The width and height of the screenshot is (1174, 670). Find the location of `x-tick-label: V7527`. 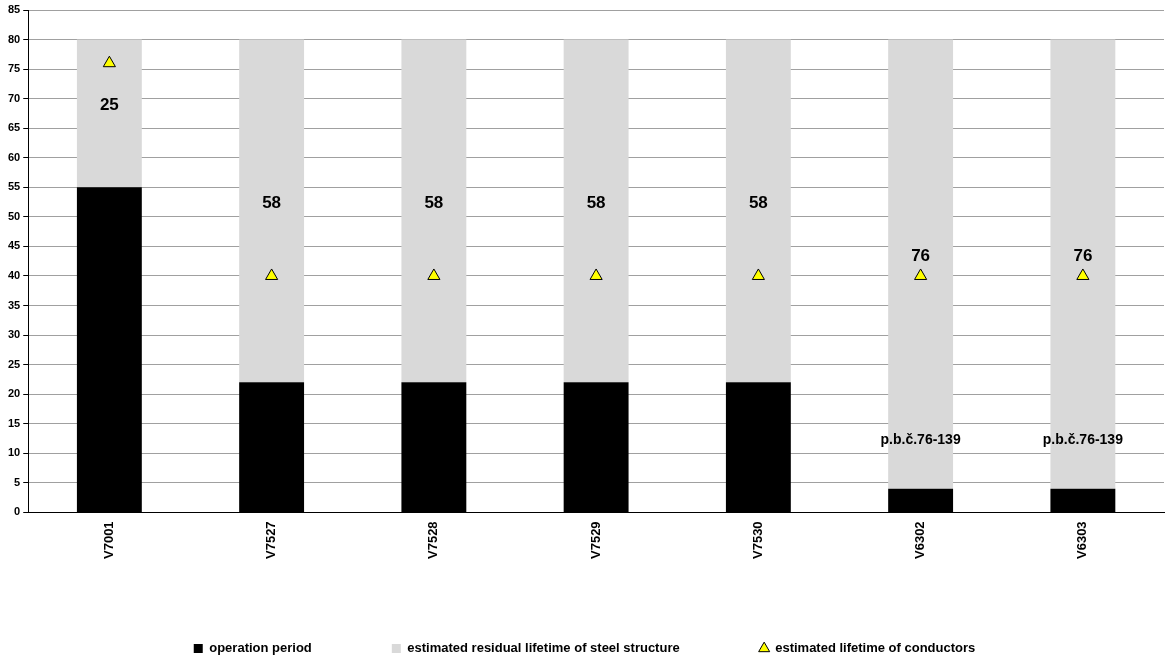

x-tick-label: V7527 is located at coordinates (271, 540).